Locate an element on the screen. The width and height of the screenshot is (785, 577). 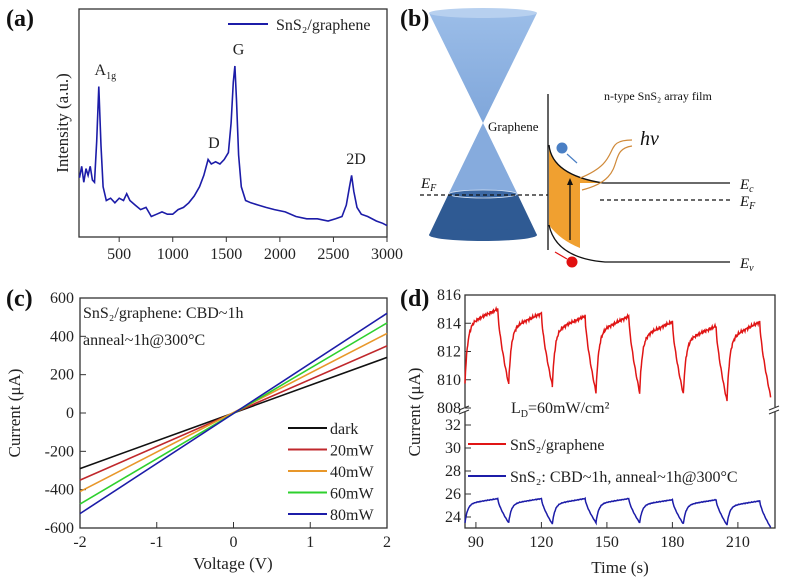
series-line-raman is located at coordinates (233, 146).